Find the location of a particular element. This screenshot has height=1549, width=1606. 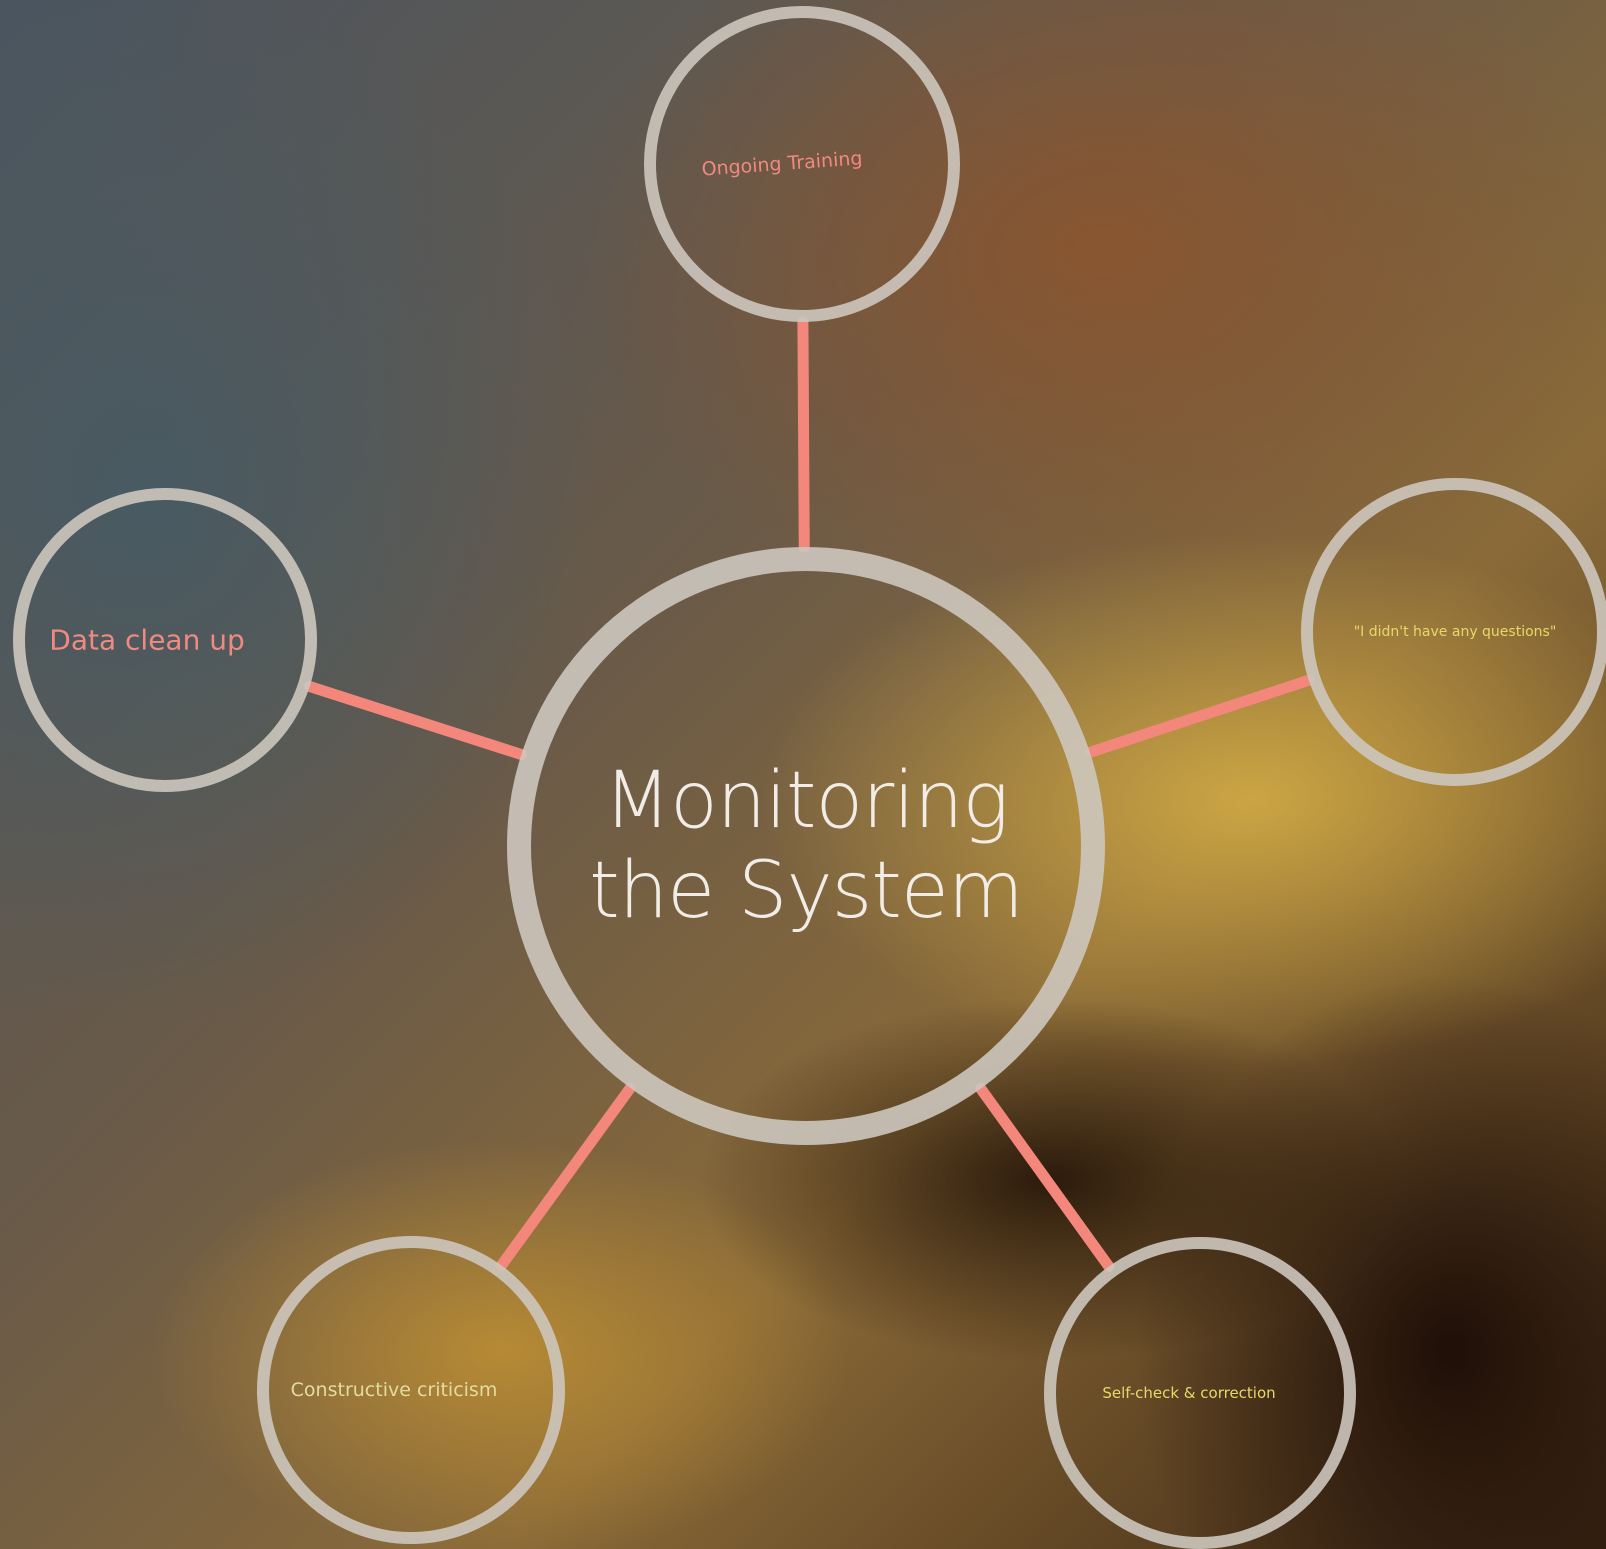

center-label: Monitoring the System is located at coordinates (806, 846).